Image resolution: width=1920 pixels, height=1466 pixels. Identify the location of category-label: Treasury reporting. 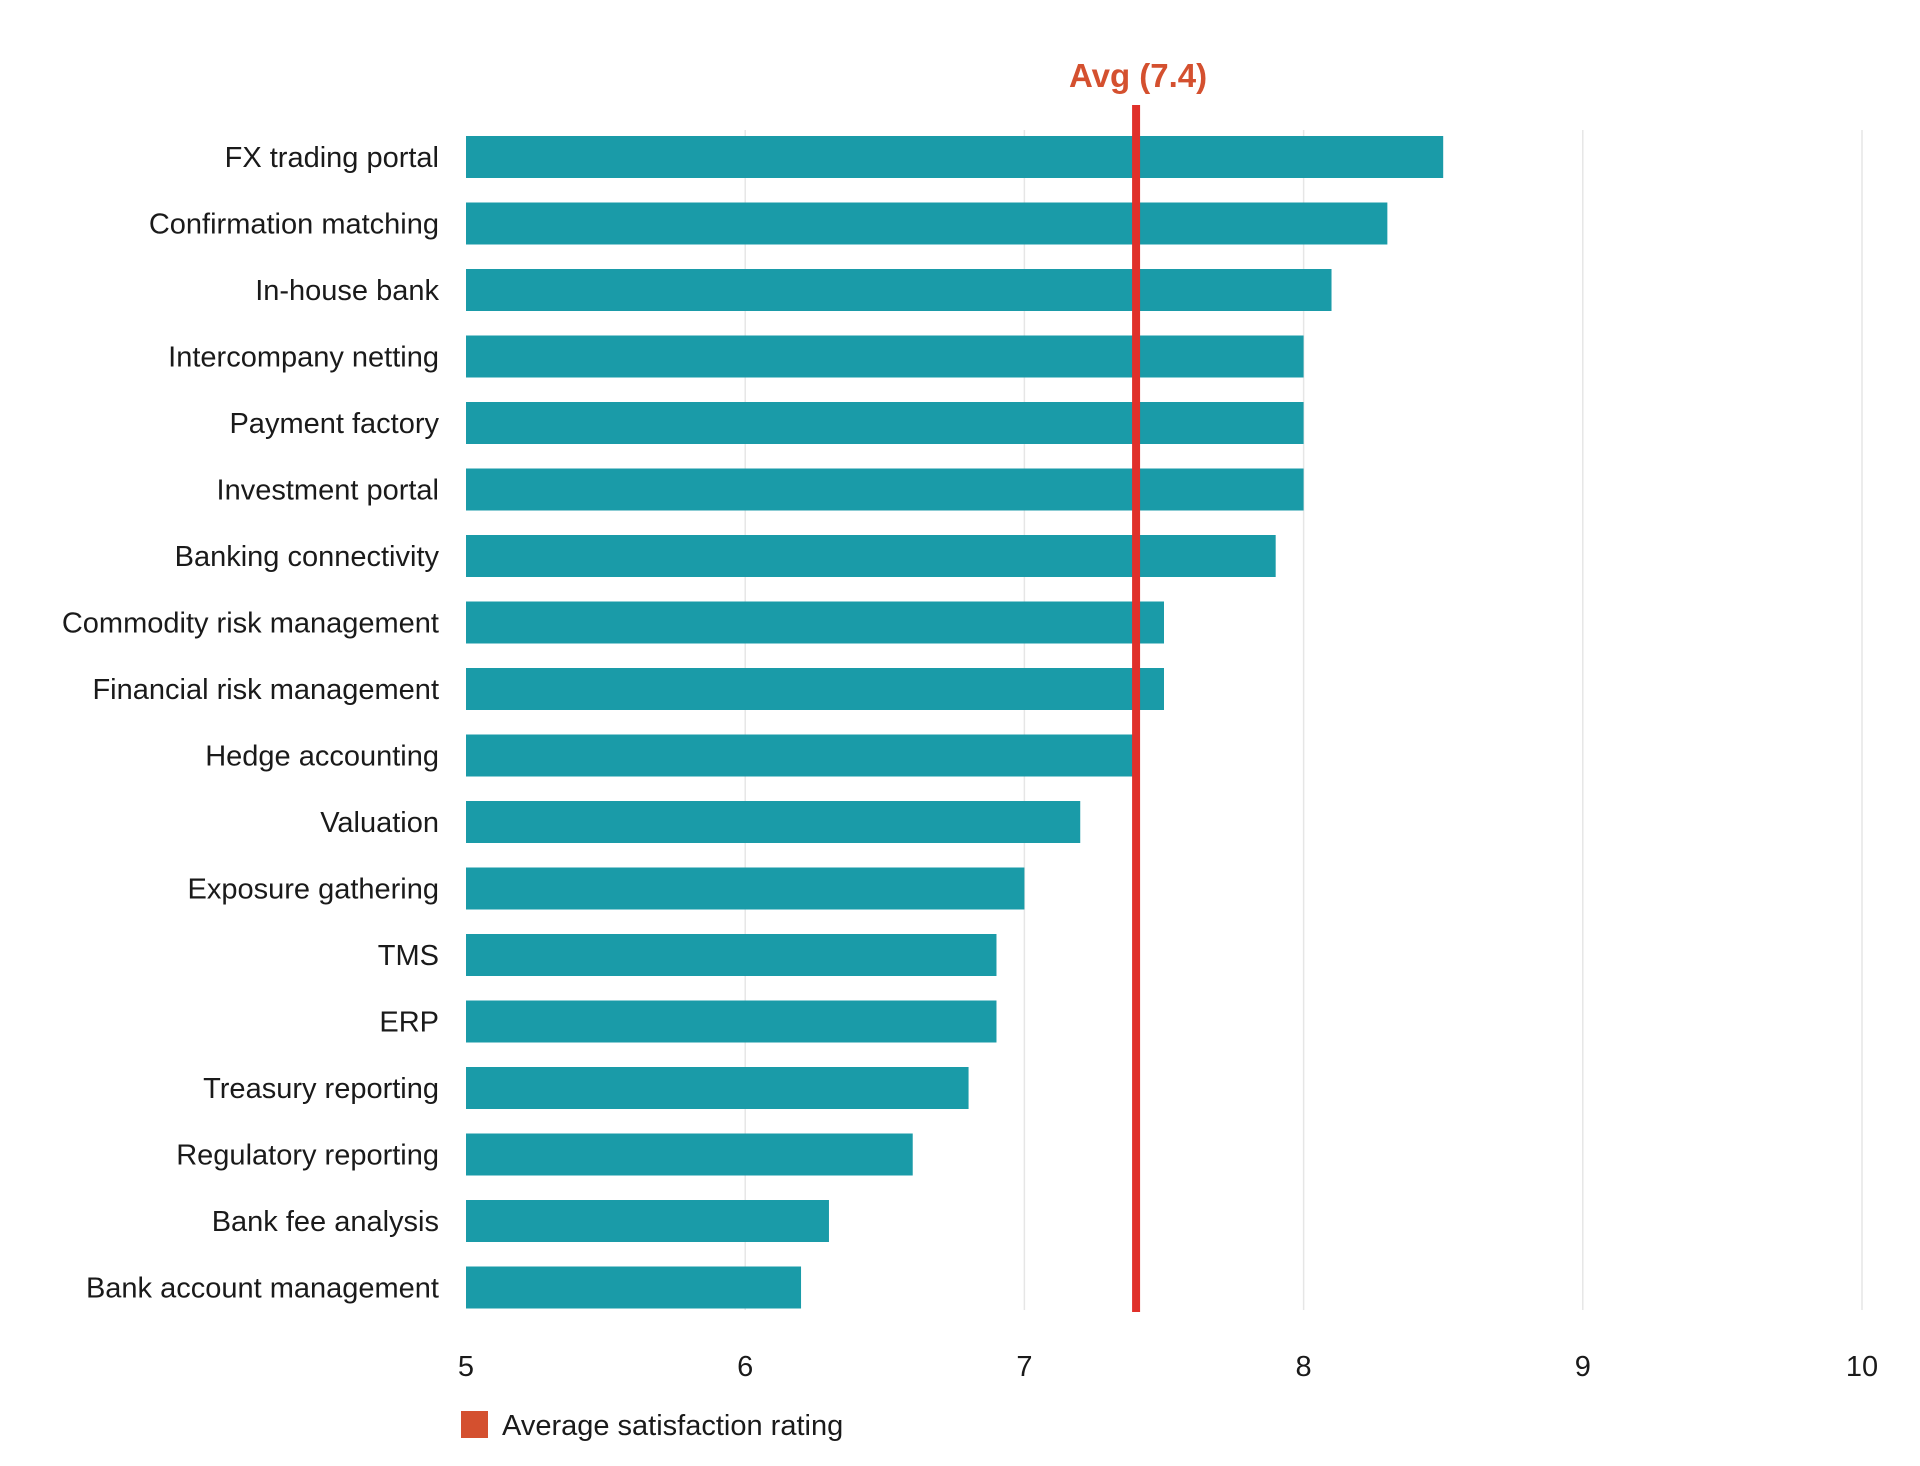
(321, 1089).